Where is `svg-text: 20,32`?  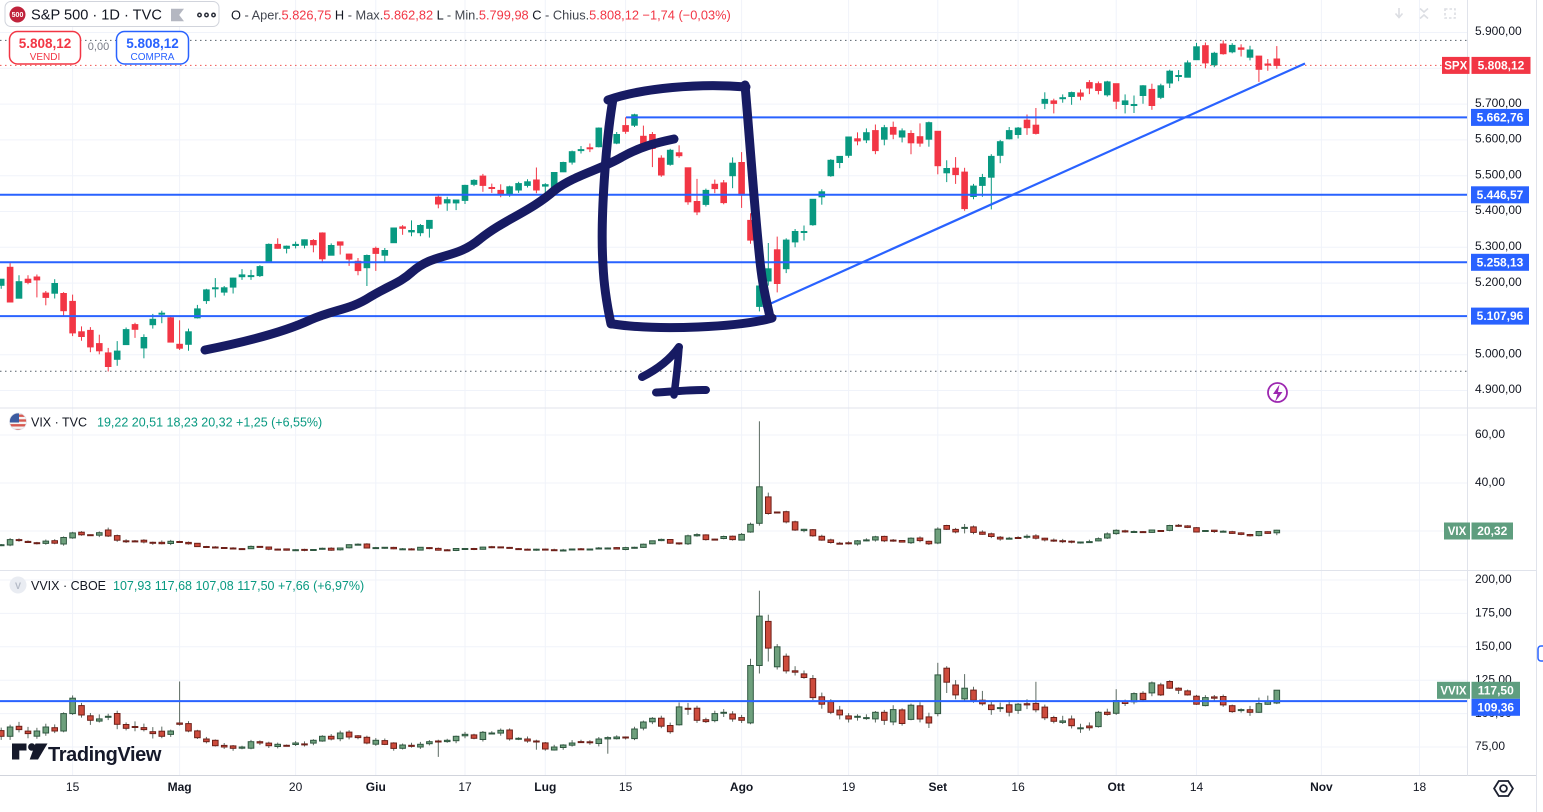 svg-text: 20,32 is located at coordinates (1492, 531).